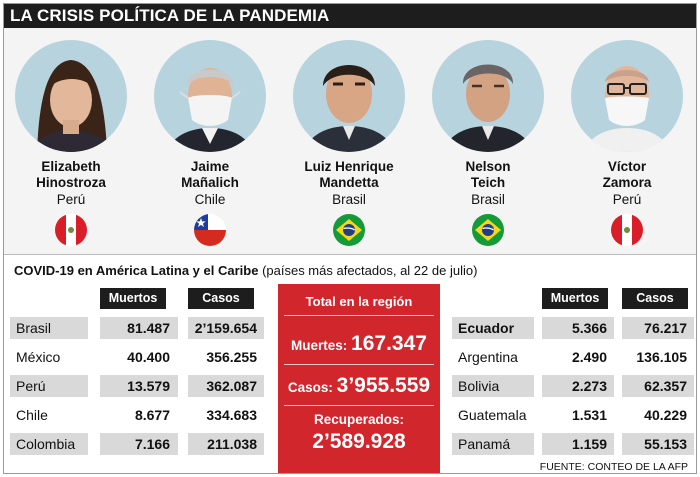 Image resolution: width=700 pixels, height=477 pixels. I want to click on total-muertes: Muertes: 167.347, so click(359, 344).